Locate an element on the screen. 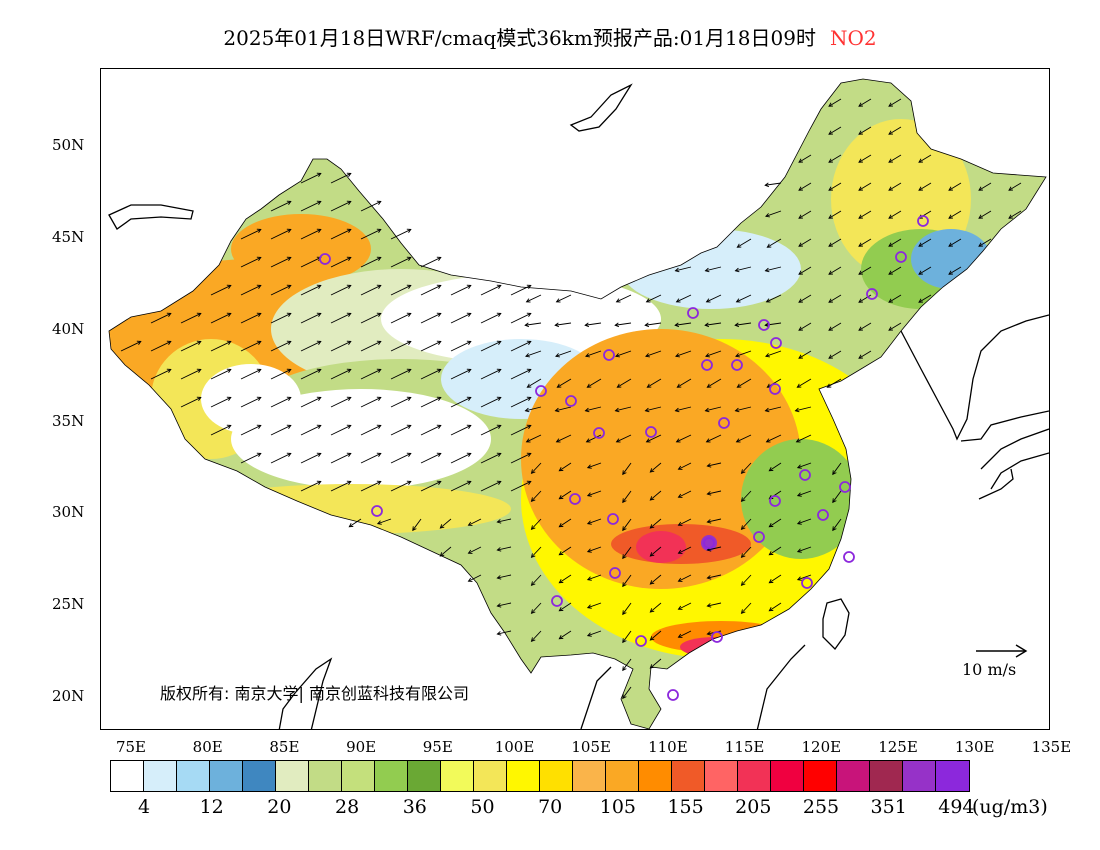 This screenshot has height=850, width=1100. lon-tick-85e: 85E is located at coordinates (284, 747).